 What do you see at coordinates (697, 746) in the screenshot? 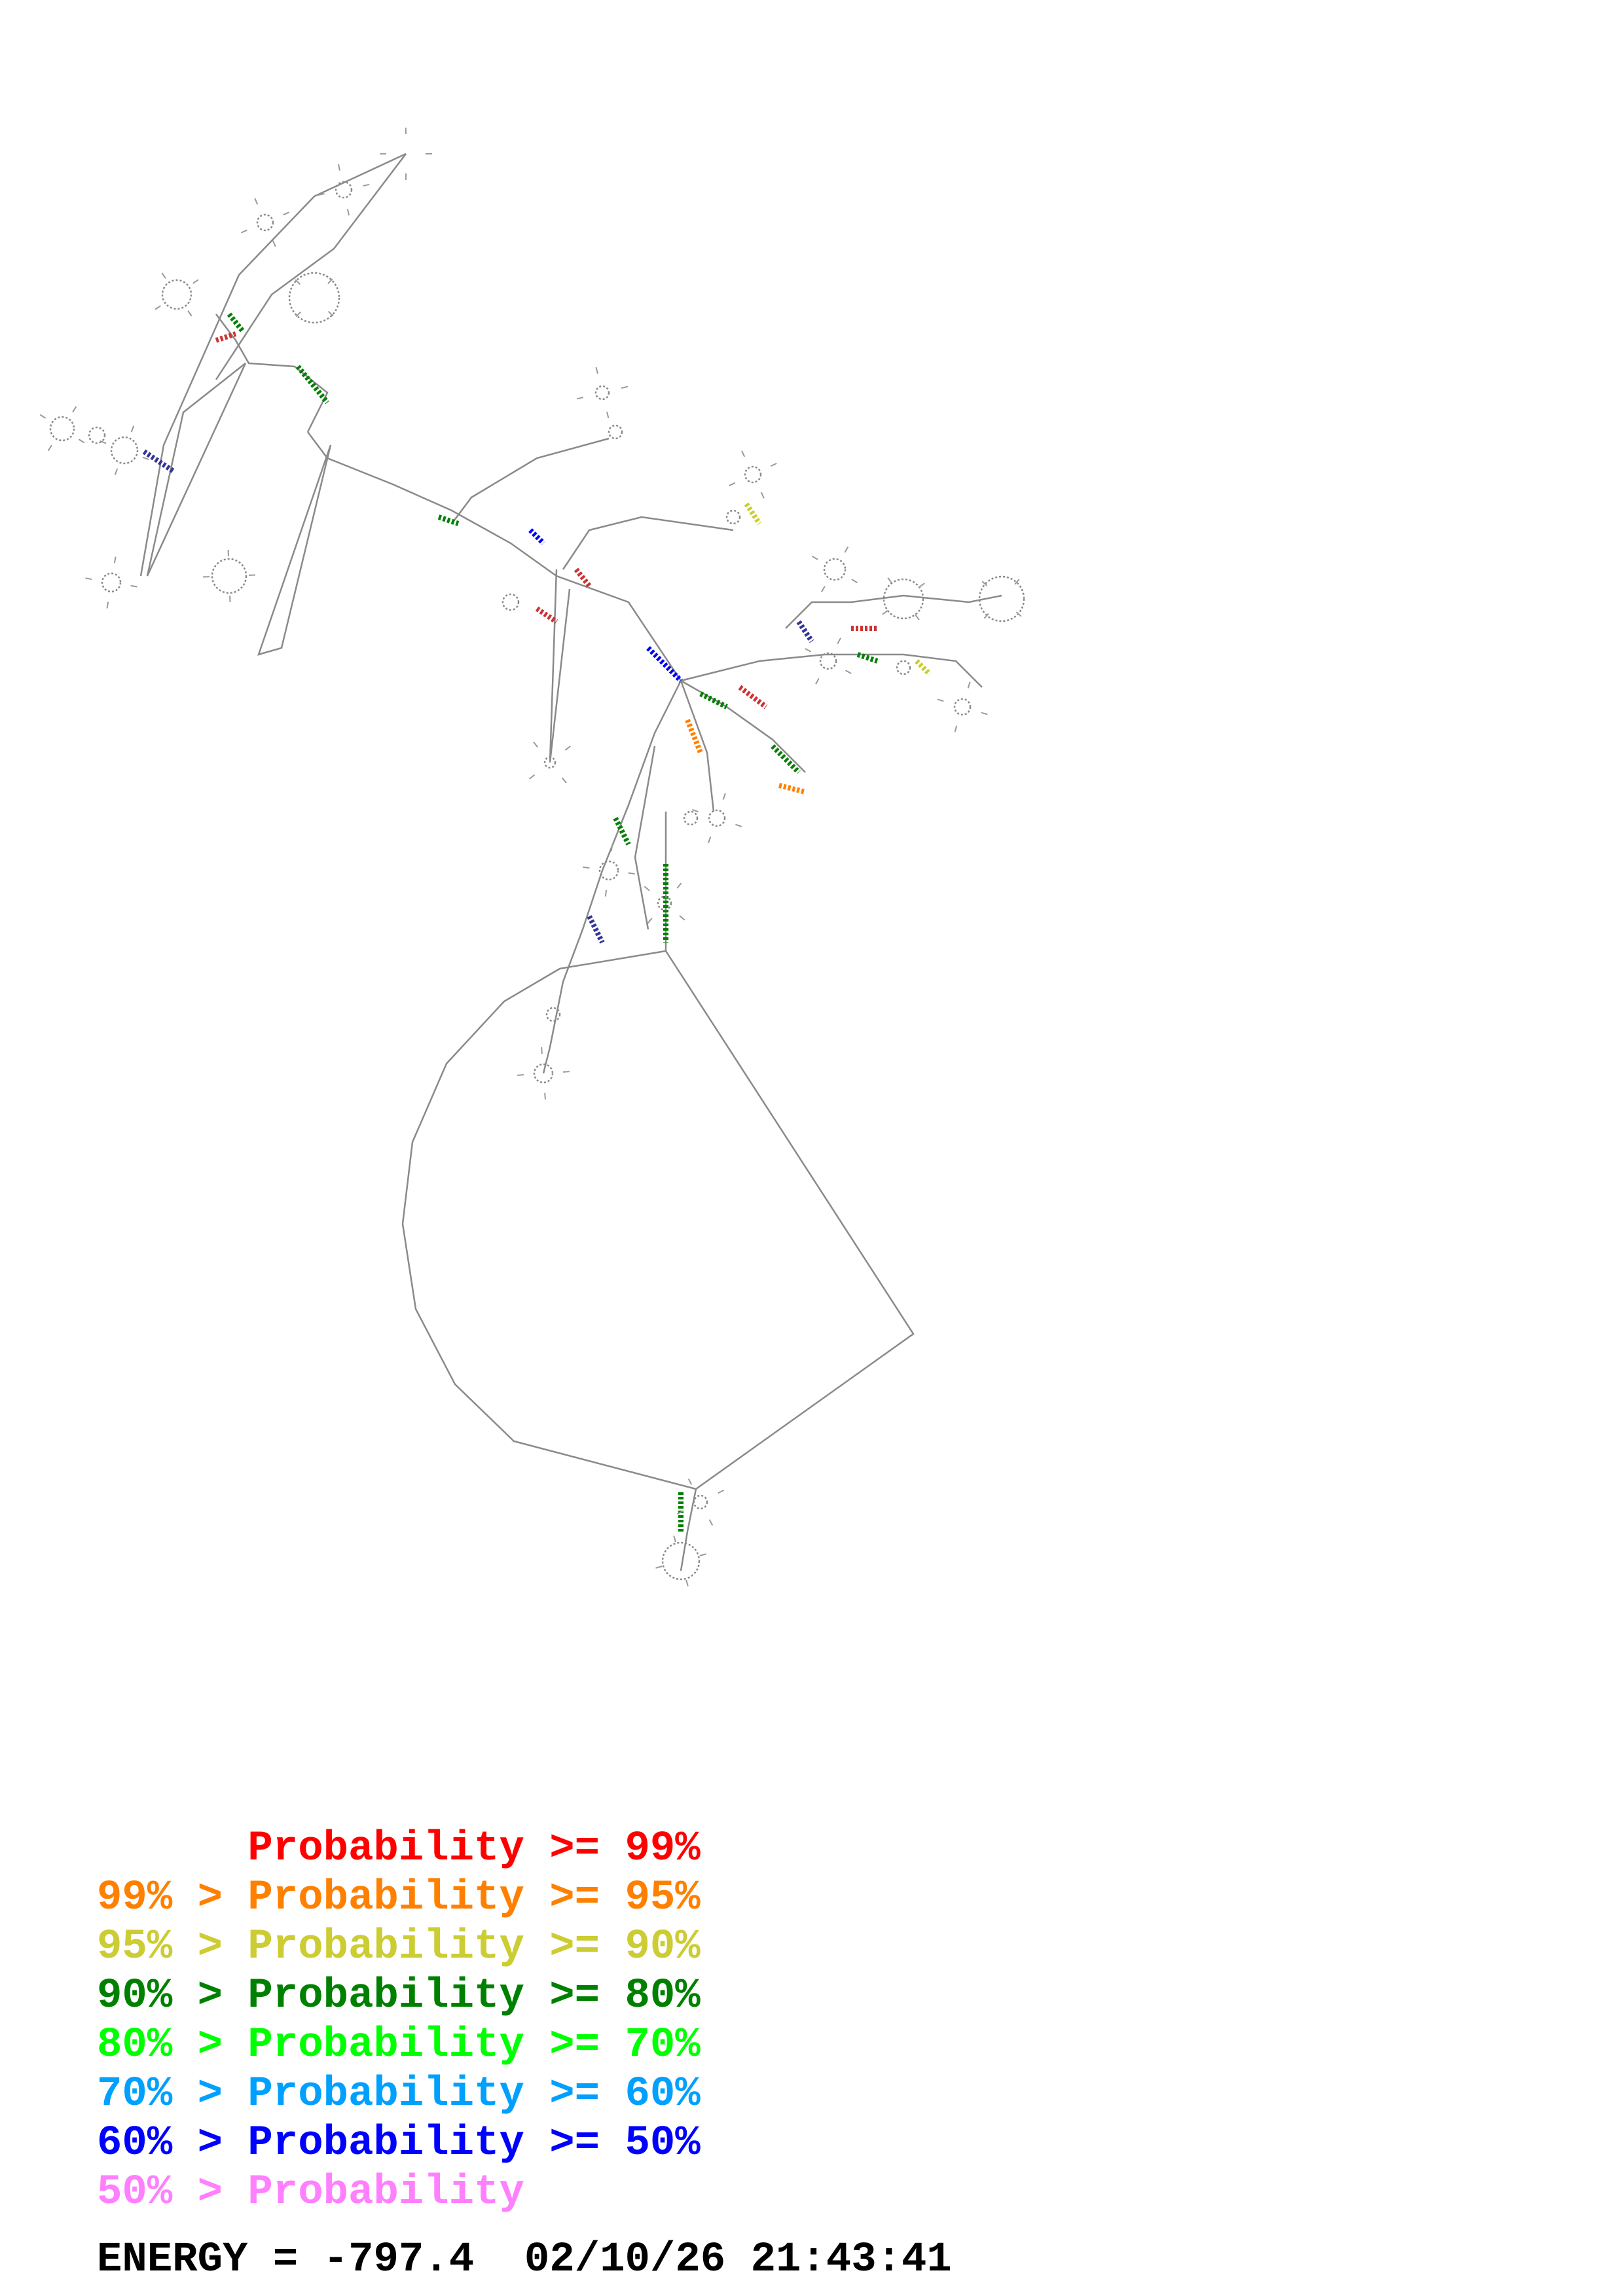
I see `lower-center-arm` at bounding box center [697, 746].